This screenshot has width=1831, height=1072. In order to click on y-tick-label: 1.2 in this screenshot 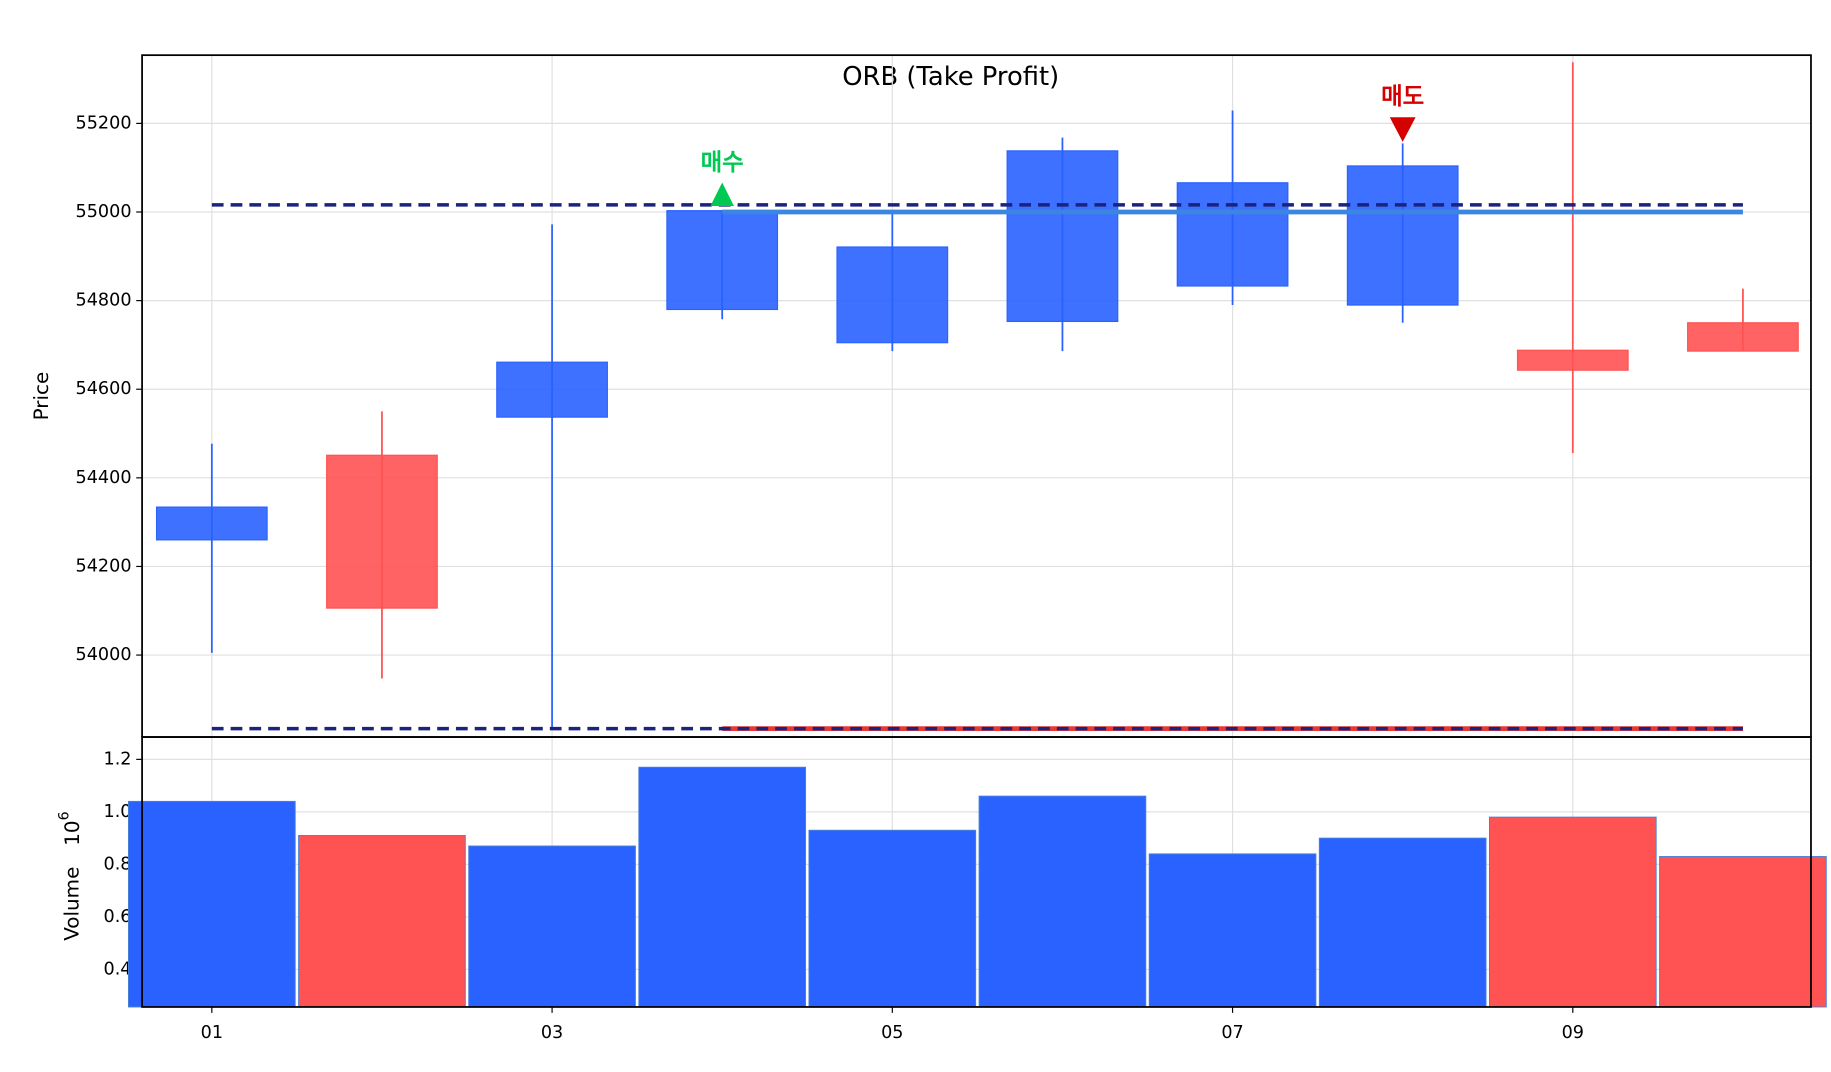, I will do `click(118, 759)`.